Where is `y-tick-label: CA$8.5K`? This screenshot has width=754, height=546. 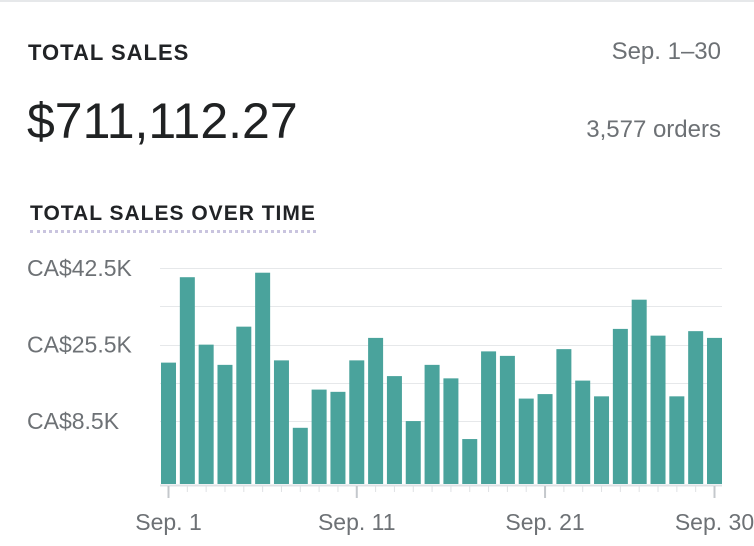
y-tick-label: CA$8.5K is located at coordinates (73, 421).